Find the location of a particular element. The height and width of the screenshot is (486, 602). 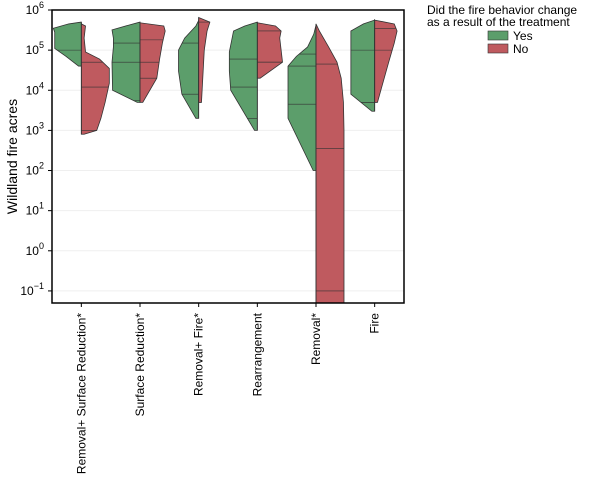

legend-label-yes: Yes is located at coordinates (523, 36).